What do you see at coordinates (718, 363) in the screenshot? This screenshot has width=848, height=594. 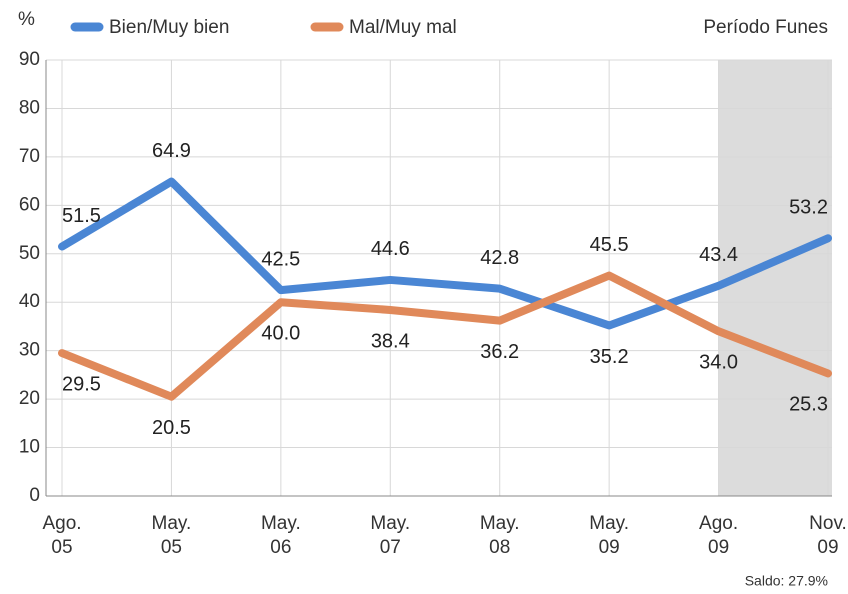 I see `value-label: 34.0` at bounding box center [718, 363].